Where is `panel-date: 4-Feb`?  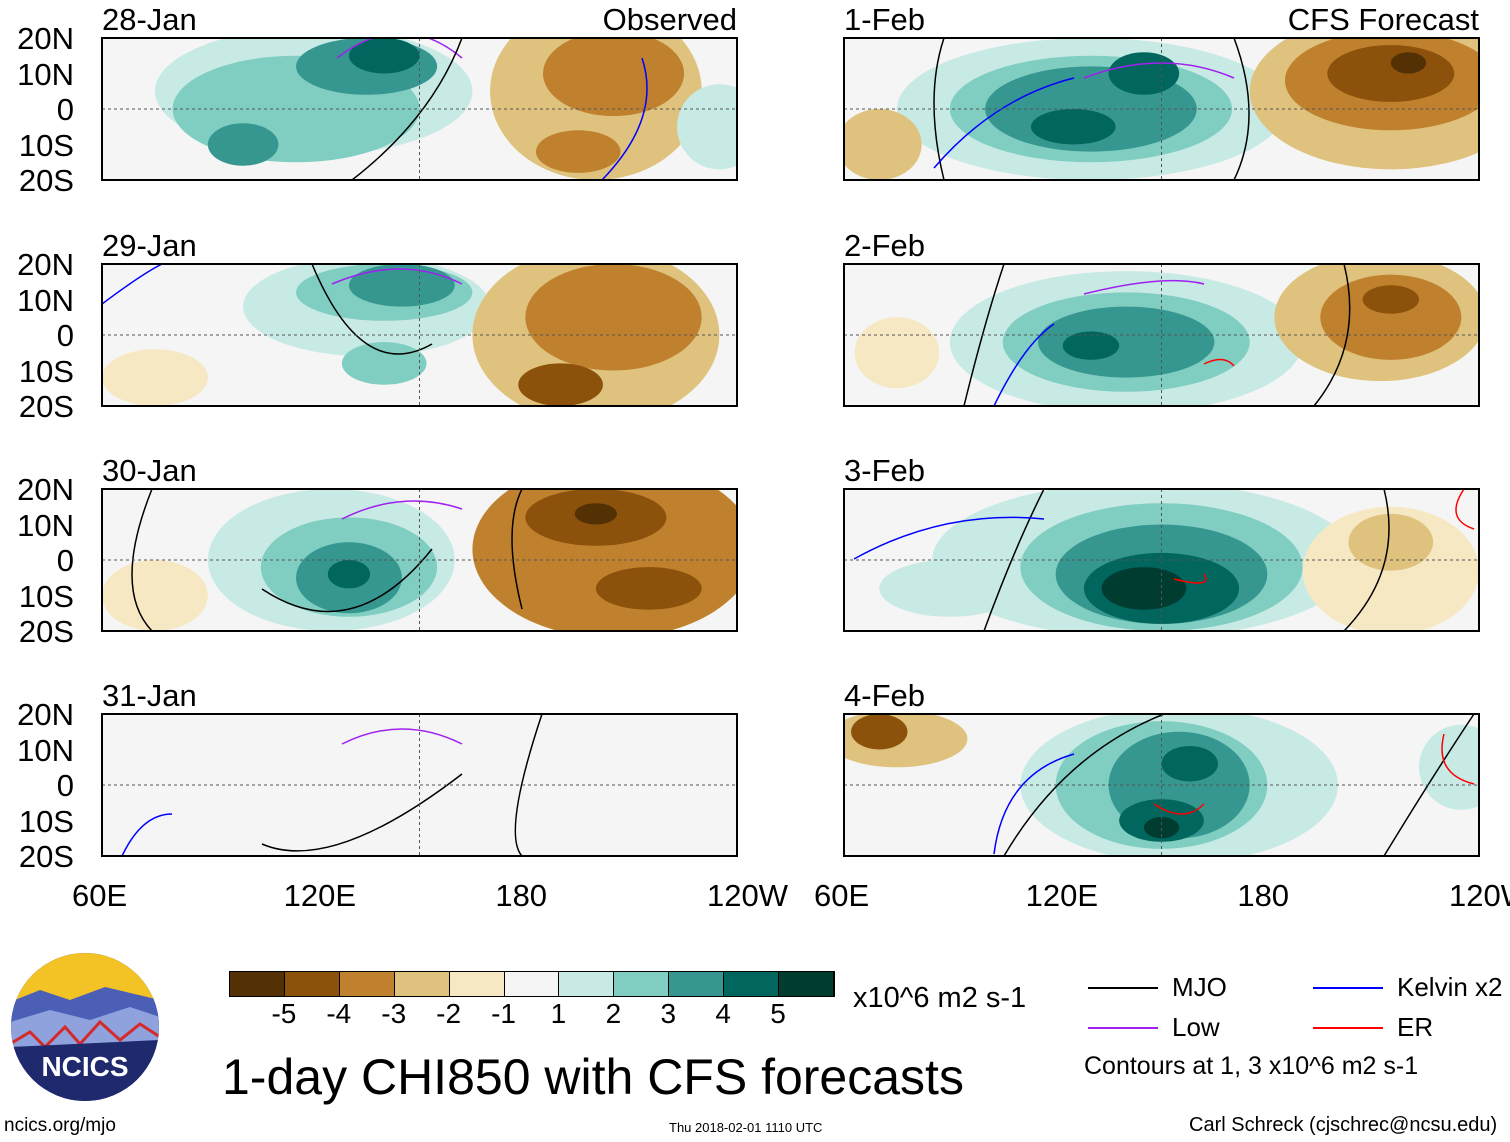 panel-date: 4-Feb is located at coordinates (884, 695).